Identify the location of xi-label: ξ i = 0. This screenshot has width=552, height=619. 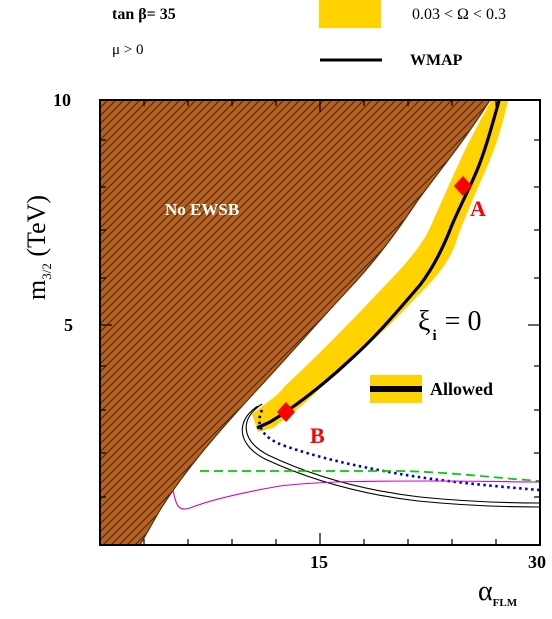
(449, 325).